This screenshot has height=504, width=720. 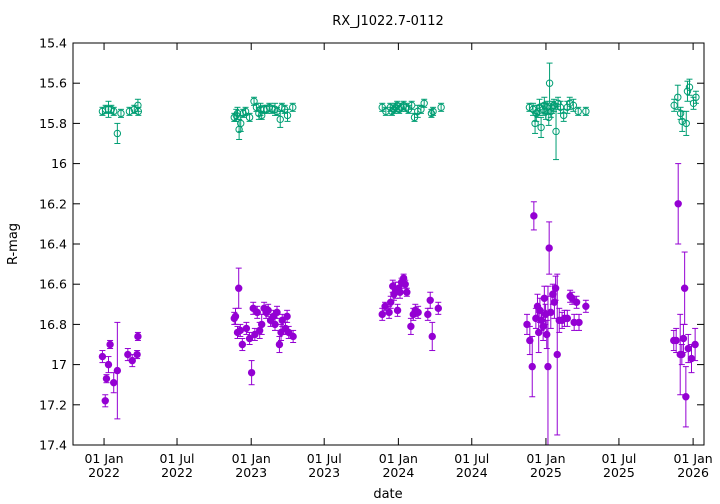 What do you see at coordinates (387, 494) in the screenshot?
I see `x-axis-label: date` at bounding box center [387, 494].